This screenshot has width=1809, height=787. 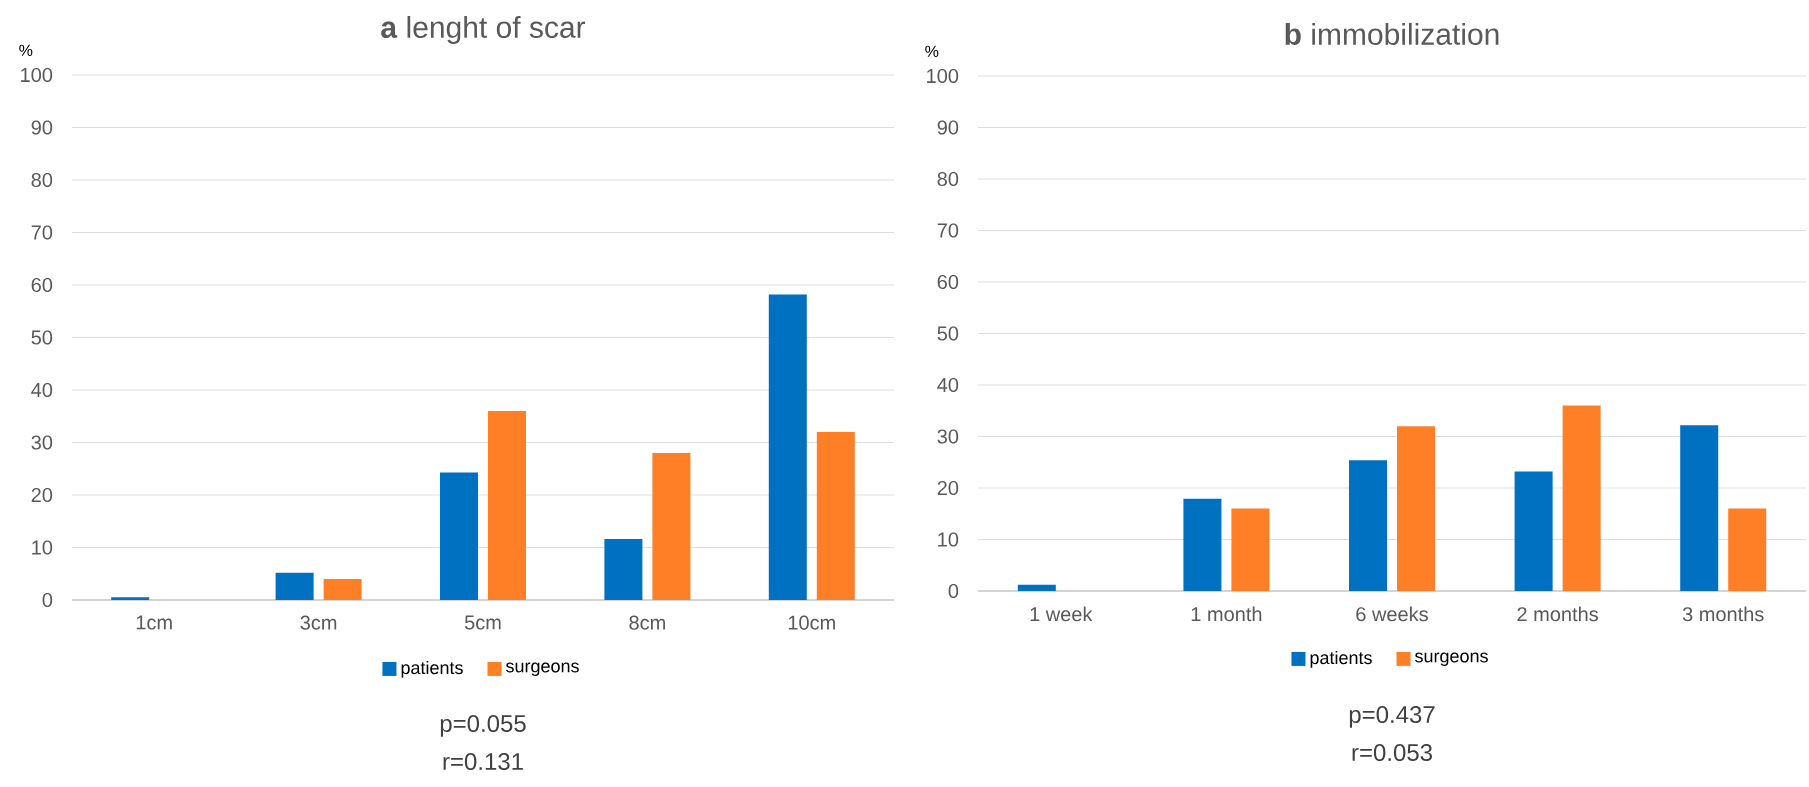 What do you see at coordinates (154, 622) in the screenshot?
I see `x-tick-label: 1cm` at bounding box center [154, 622].